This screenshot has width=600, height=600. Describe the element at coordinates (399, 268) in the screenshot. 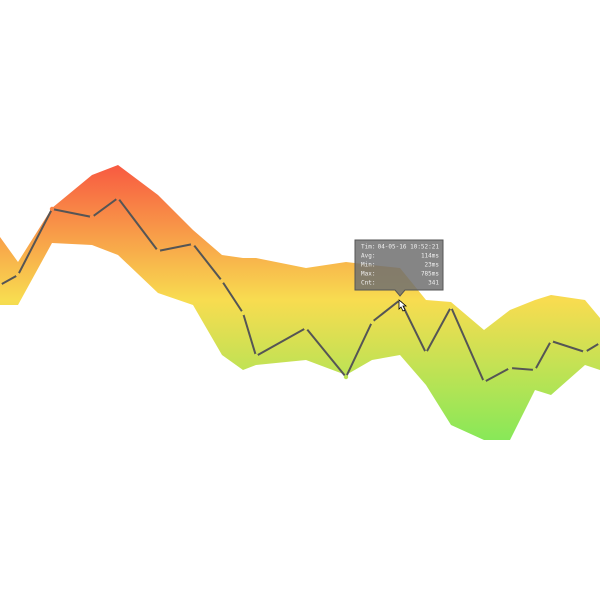

I see `tooltip-box` at that location.